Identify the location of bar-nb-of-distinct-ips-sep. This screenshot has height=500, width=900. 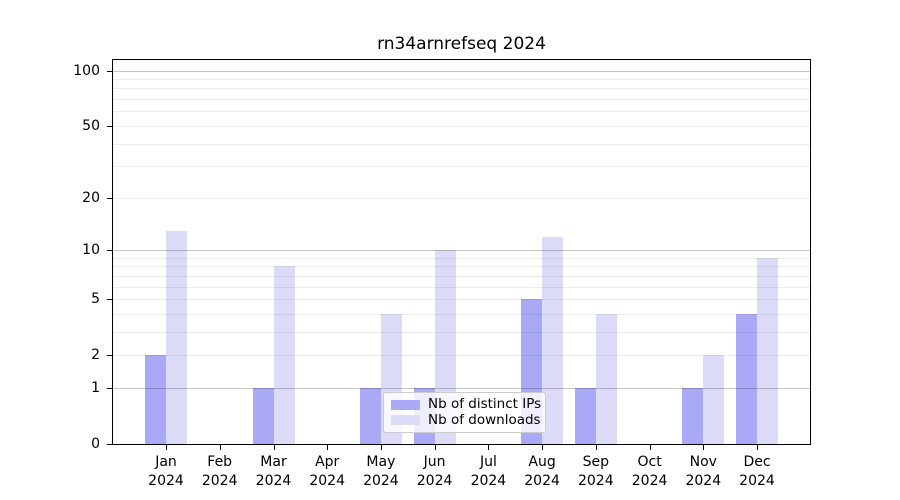
(585, 415).